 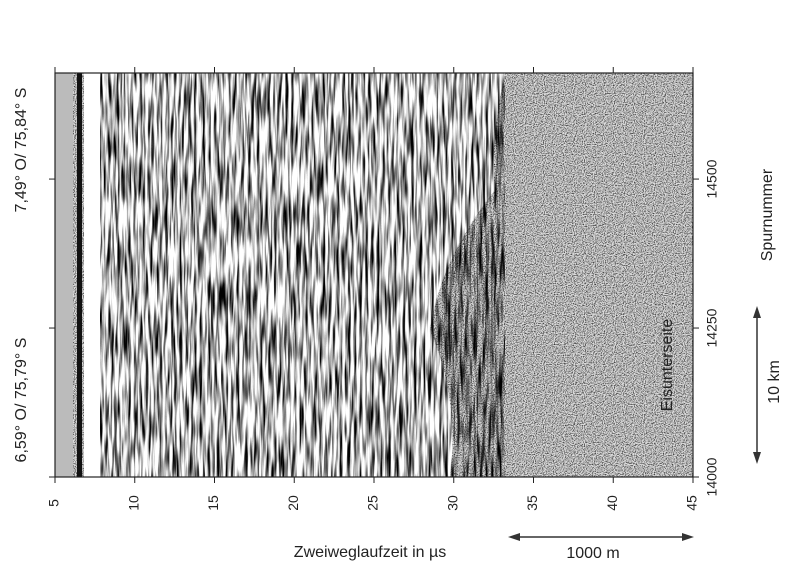 What do you see at coordinates (21, 150) in the screenshot?
I see `left-label-top: 7,49° O/ 75,84° S` at bounding box center [21, 150].